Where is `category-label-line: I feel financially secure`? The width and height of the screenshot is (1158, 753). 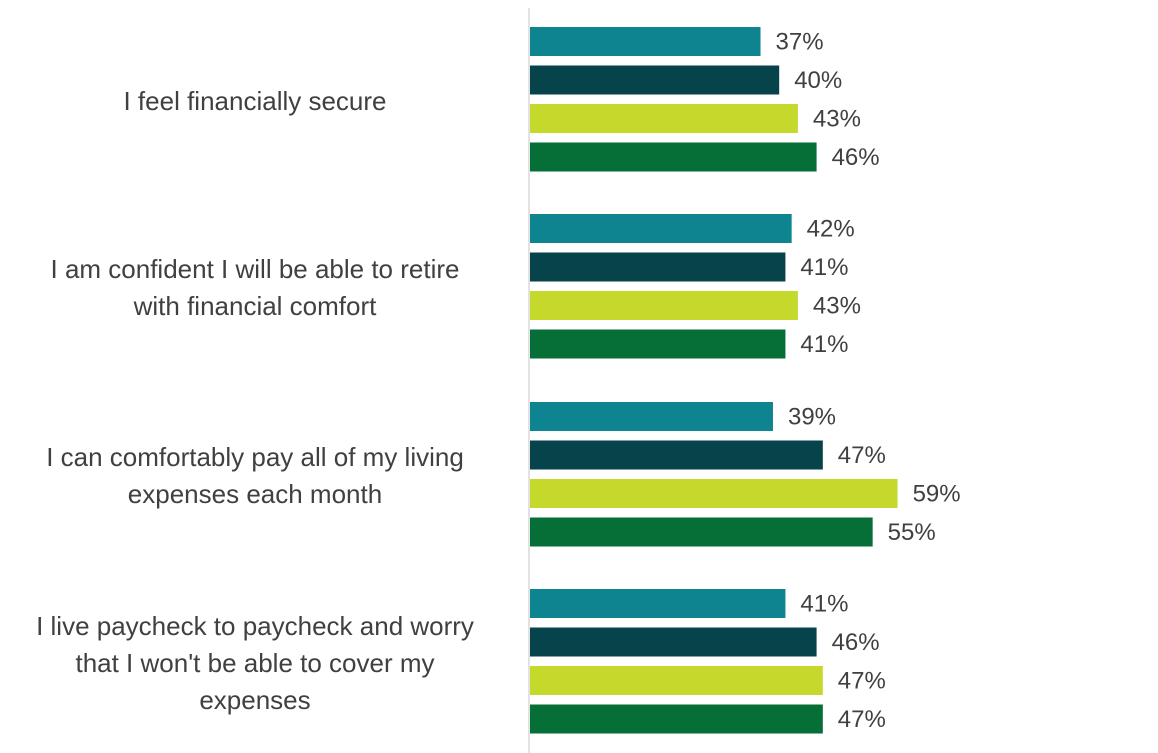 category-label-line: I feel financially secure is located at coordinates (255, 100).